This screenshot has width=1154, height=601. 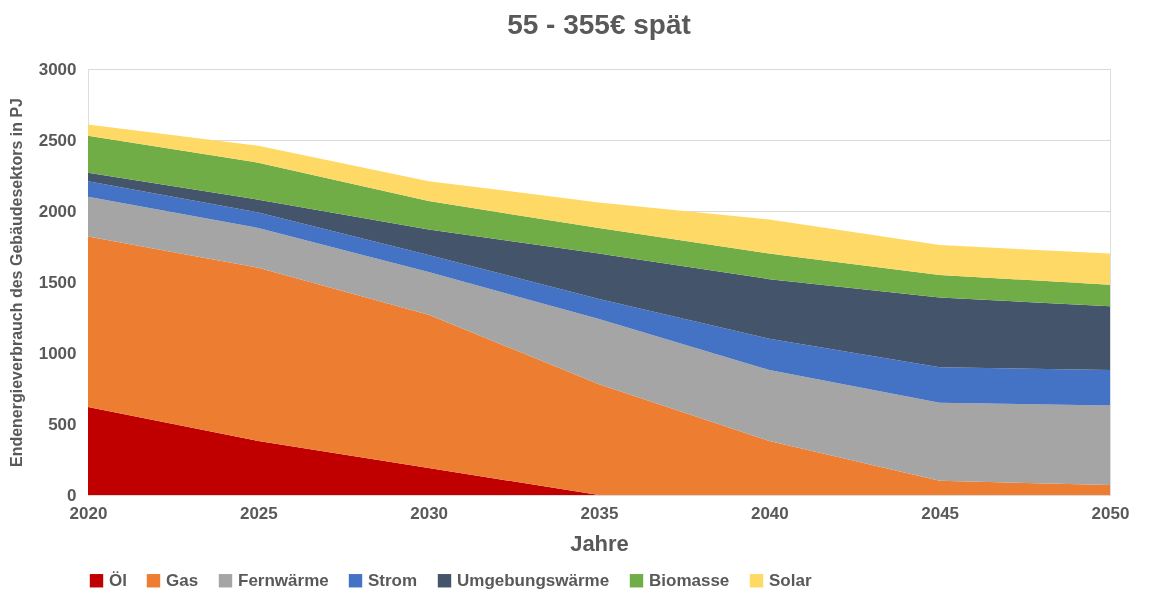 I want to click on legend-label: Fernwärme, so click(x=283, y=580).